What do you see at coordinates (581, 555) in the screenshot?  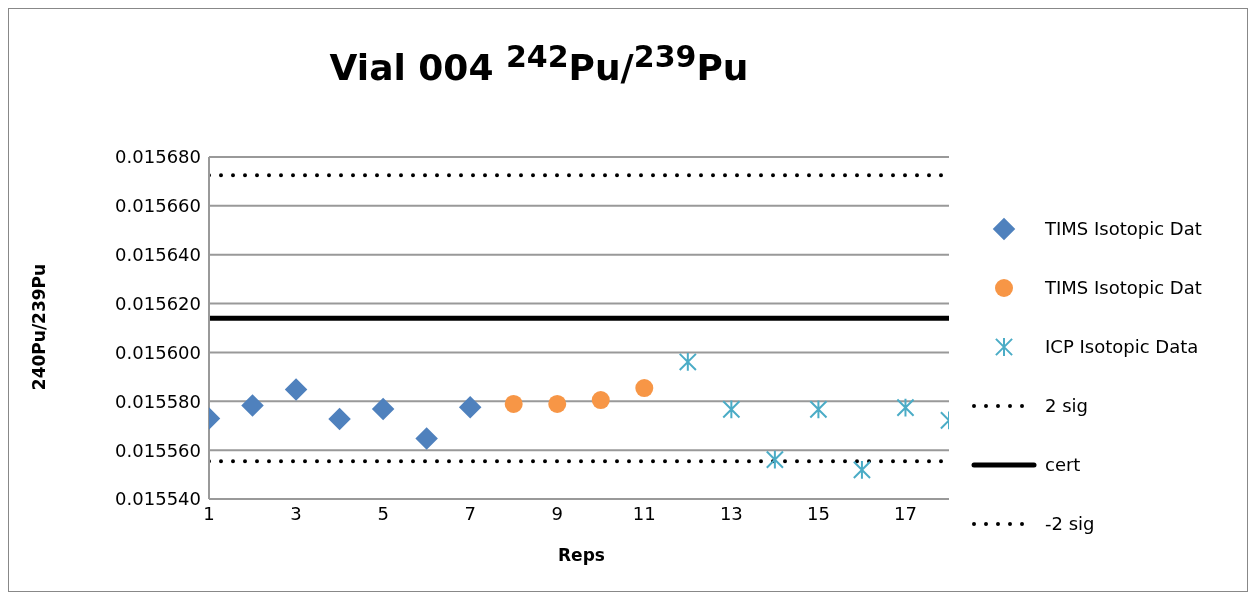 I see `x-axis-title: Reps` at bounding box center [581, 555].